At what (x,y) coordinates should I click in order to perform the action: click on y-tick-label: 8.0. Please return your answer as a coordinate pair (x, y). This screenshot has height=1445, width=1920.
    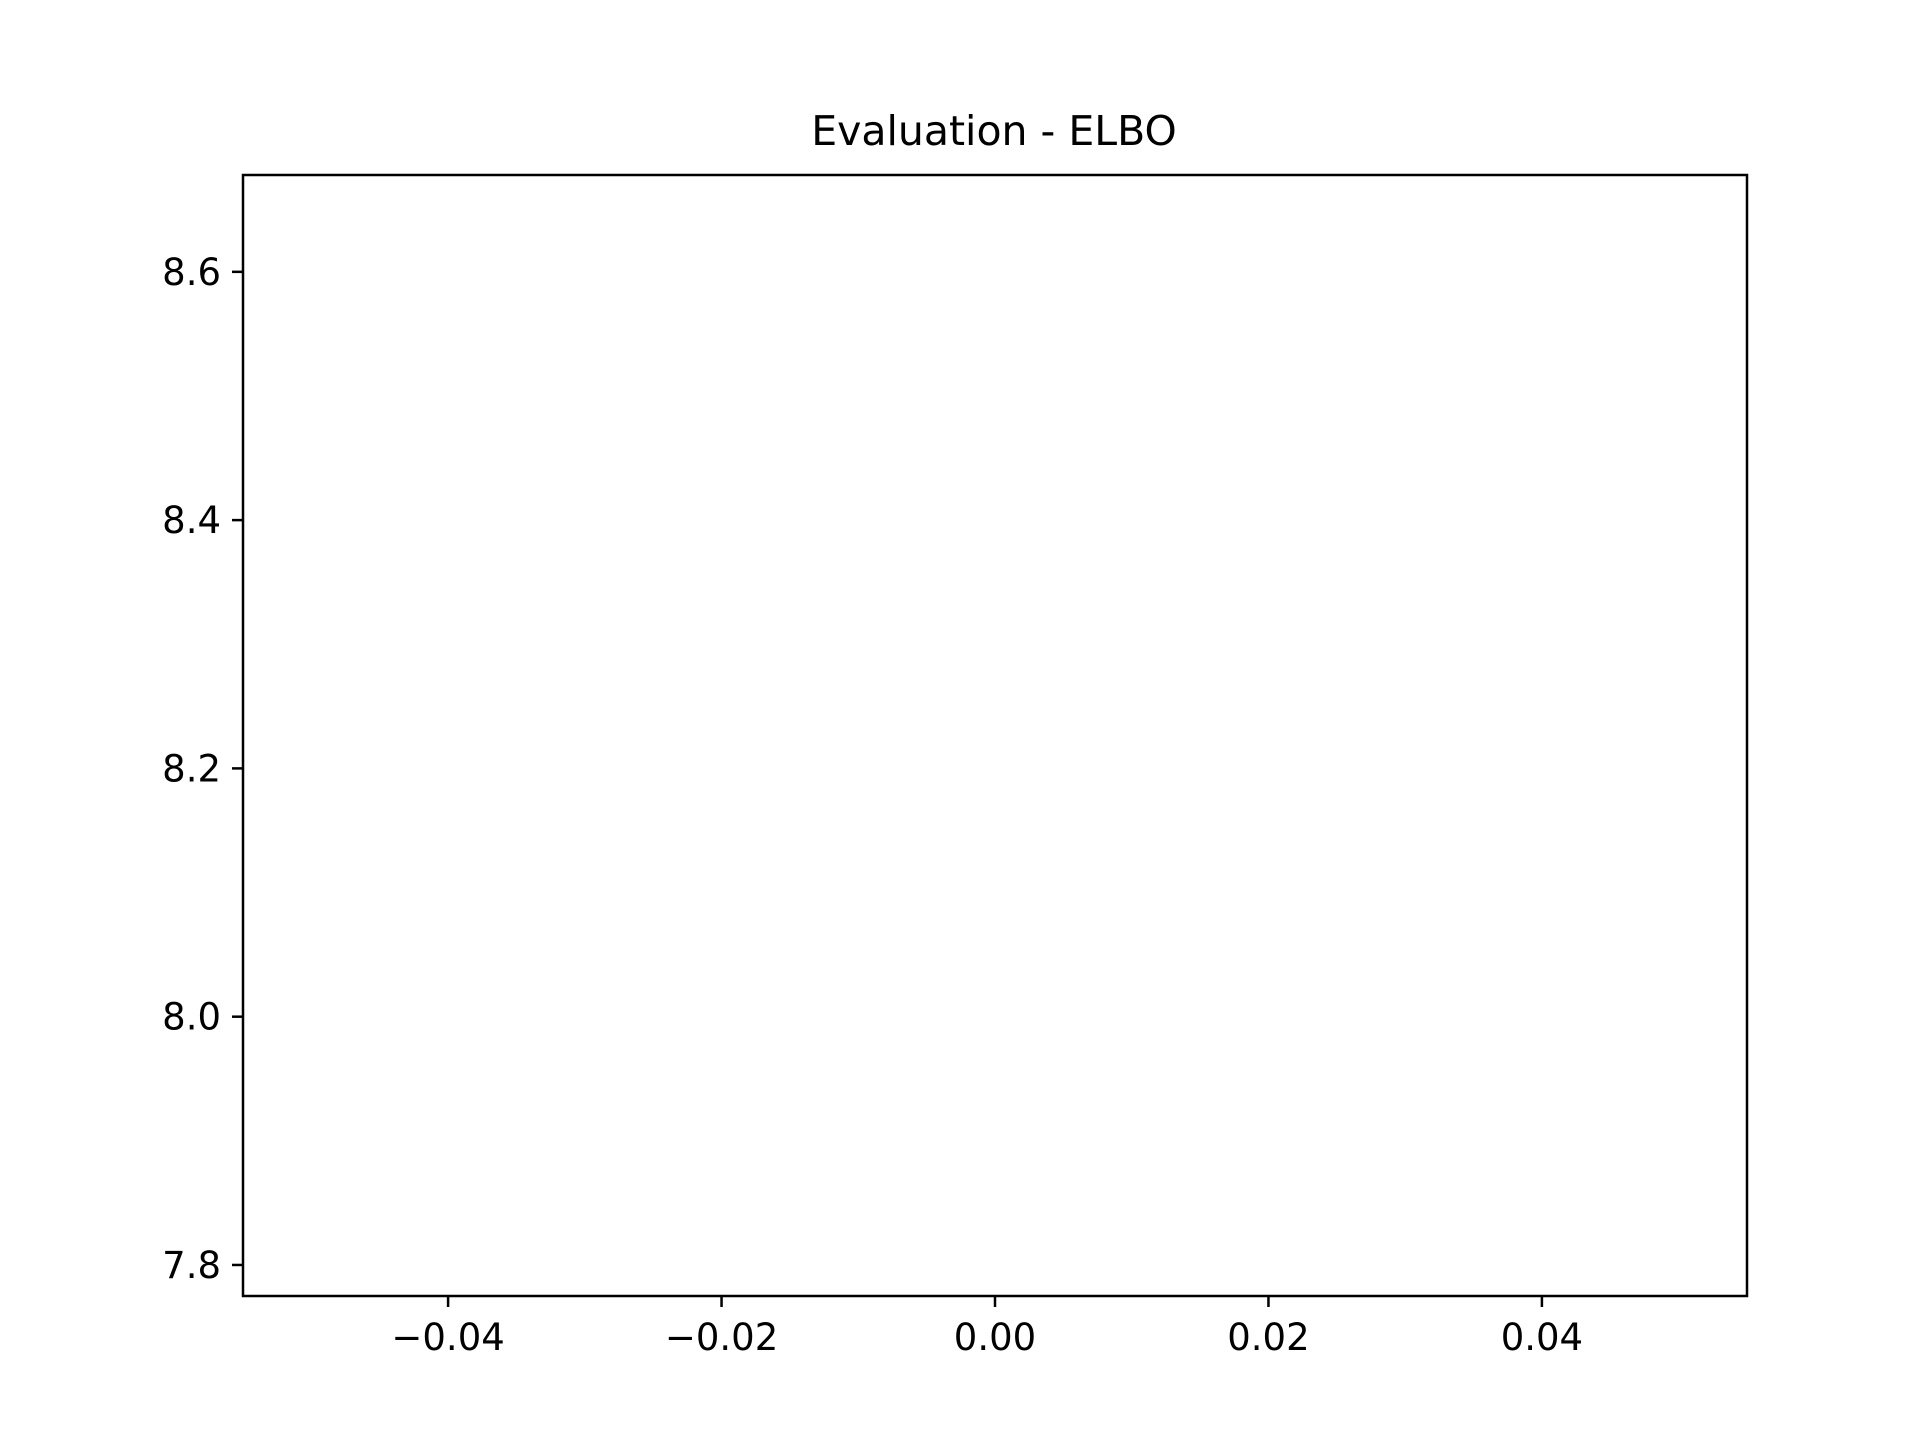
    Looking at the image, I should click on (191, 1017).